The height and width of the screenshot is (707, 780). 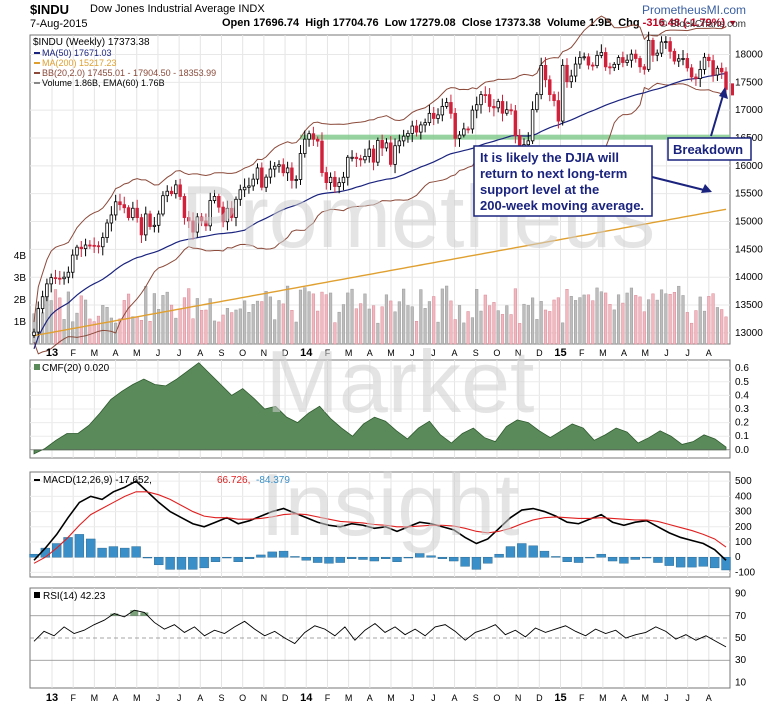 I want to click on open-value: 17696.74, so click(x=276, y=23).